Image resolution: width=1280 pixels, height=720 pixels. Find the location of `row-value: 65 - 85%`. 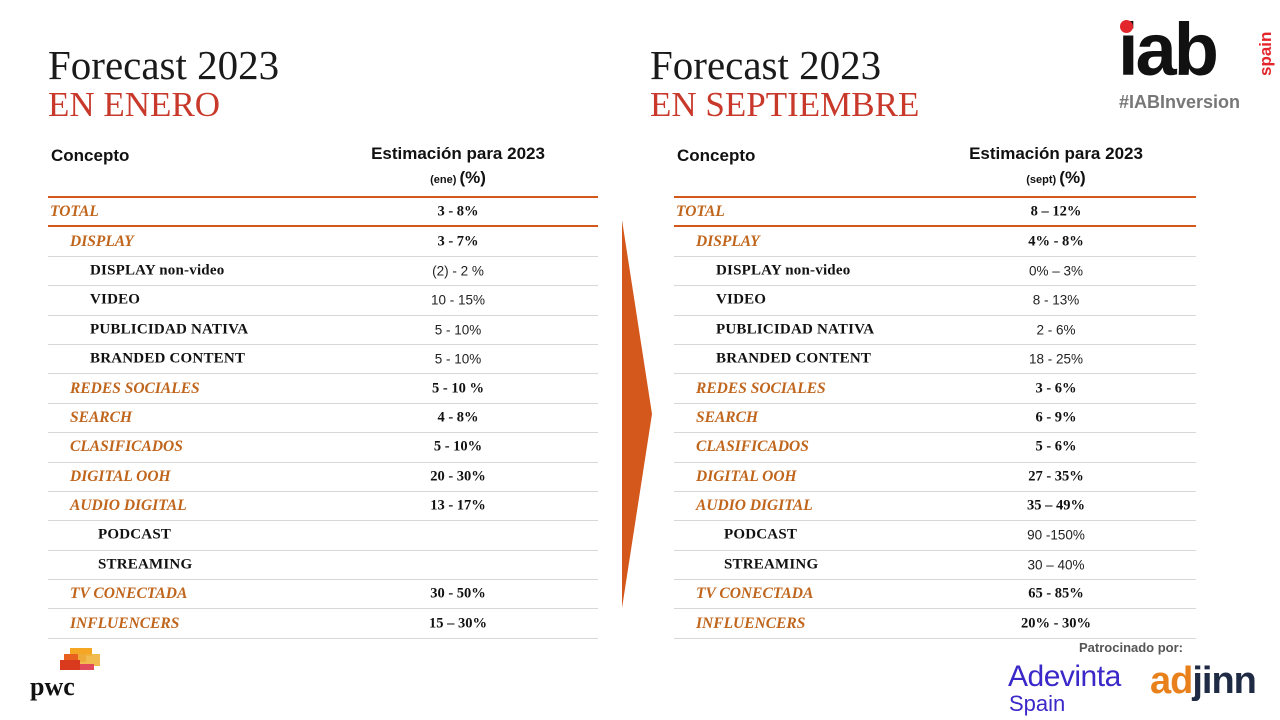

row-value: 65 - 85% is located at coordinates (1056, 593).